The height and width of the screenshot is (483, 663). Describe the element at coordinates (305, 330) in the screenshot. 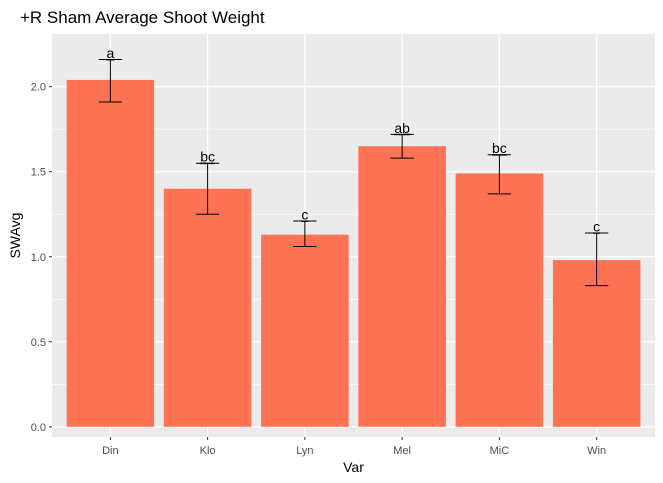

I see `bar-lyn` at that location.